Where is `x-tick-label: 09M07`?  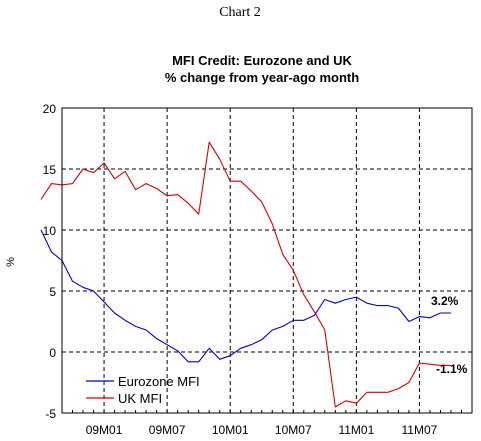
x-tick-label: 09M07 is located at coordinates (167, 430).